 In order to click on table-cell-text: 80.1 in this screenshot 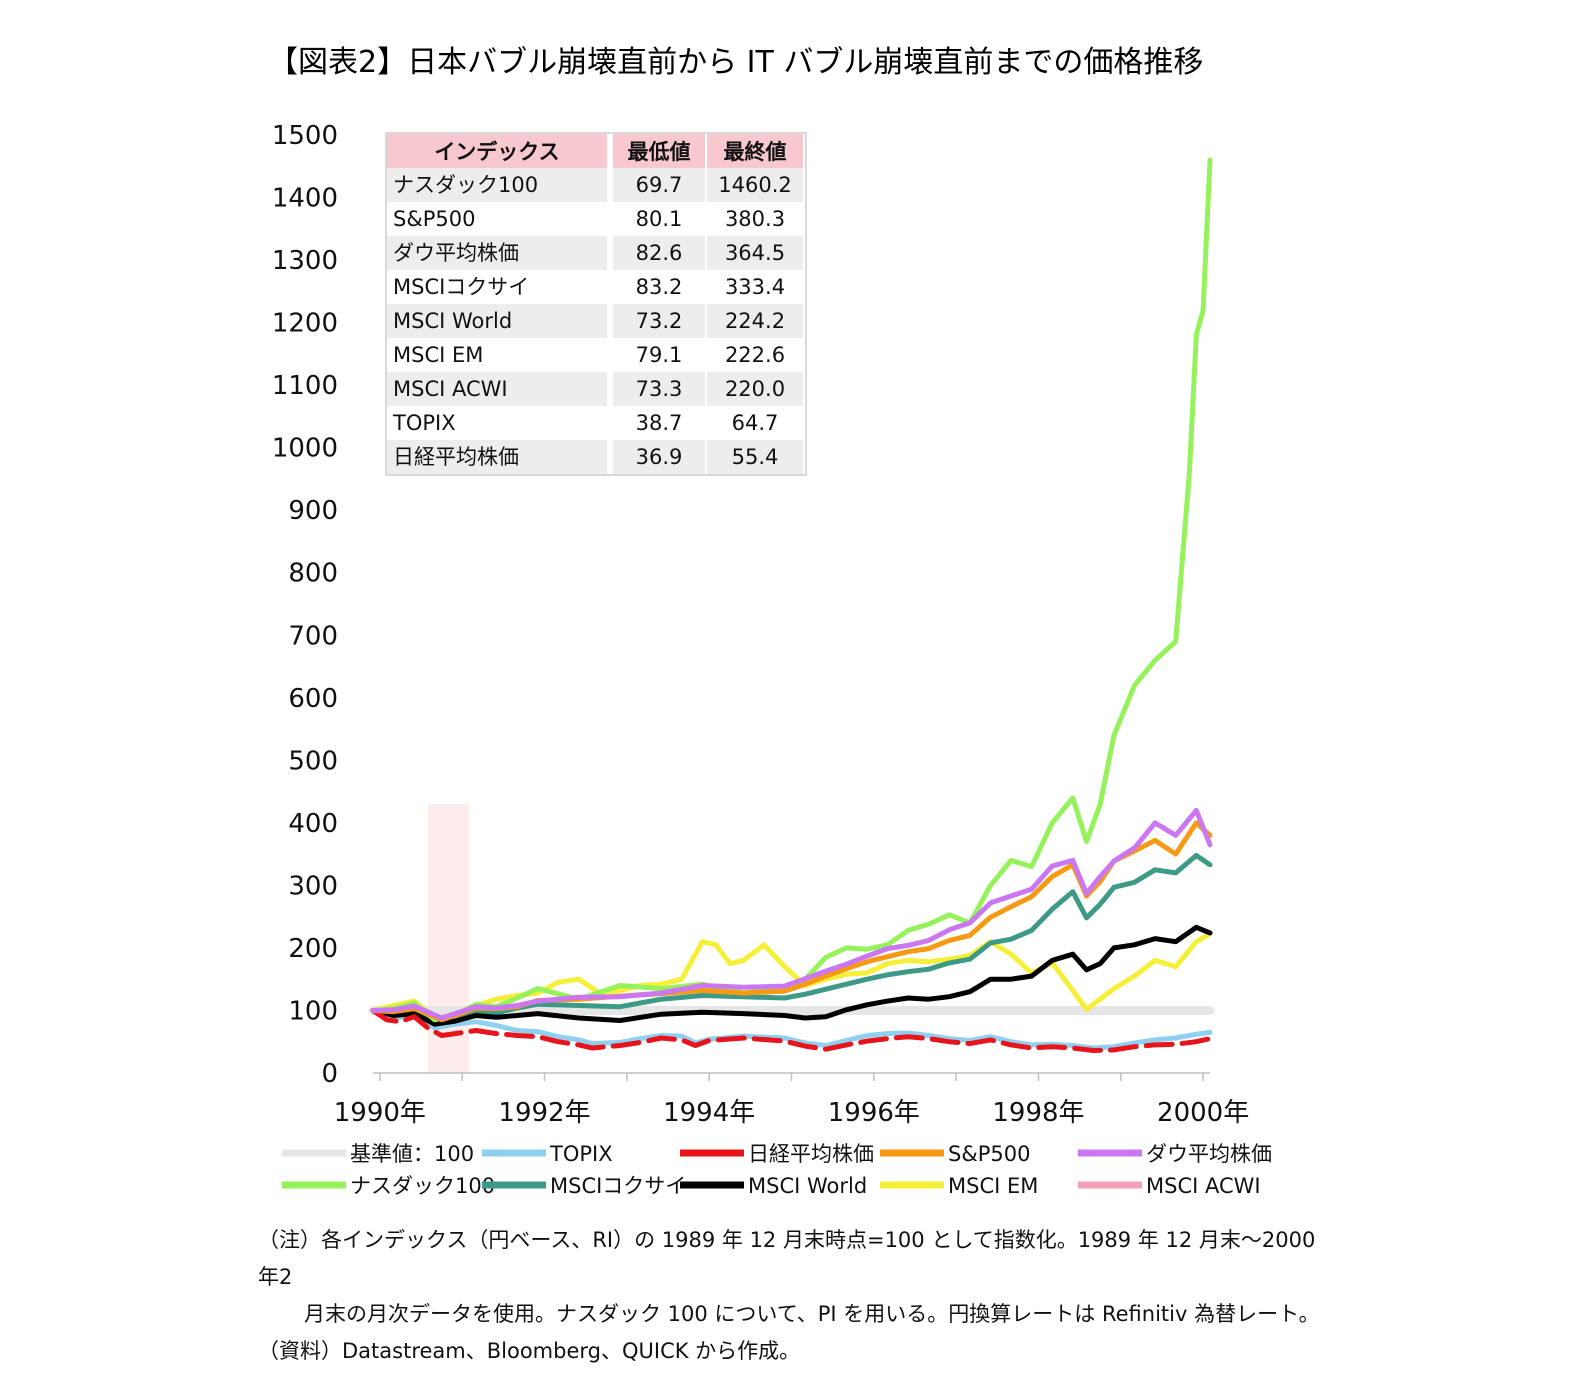, I will do `click(659, 219)`.